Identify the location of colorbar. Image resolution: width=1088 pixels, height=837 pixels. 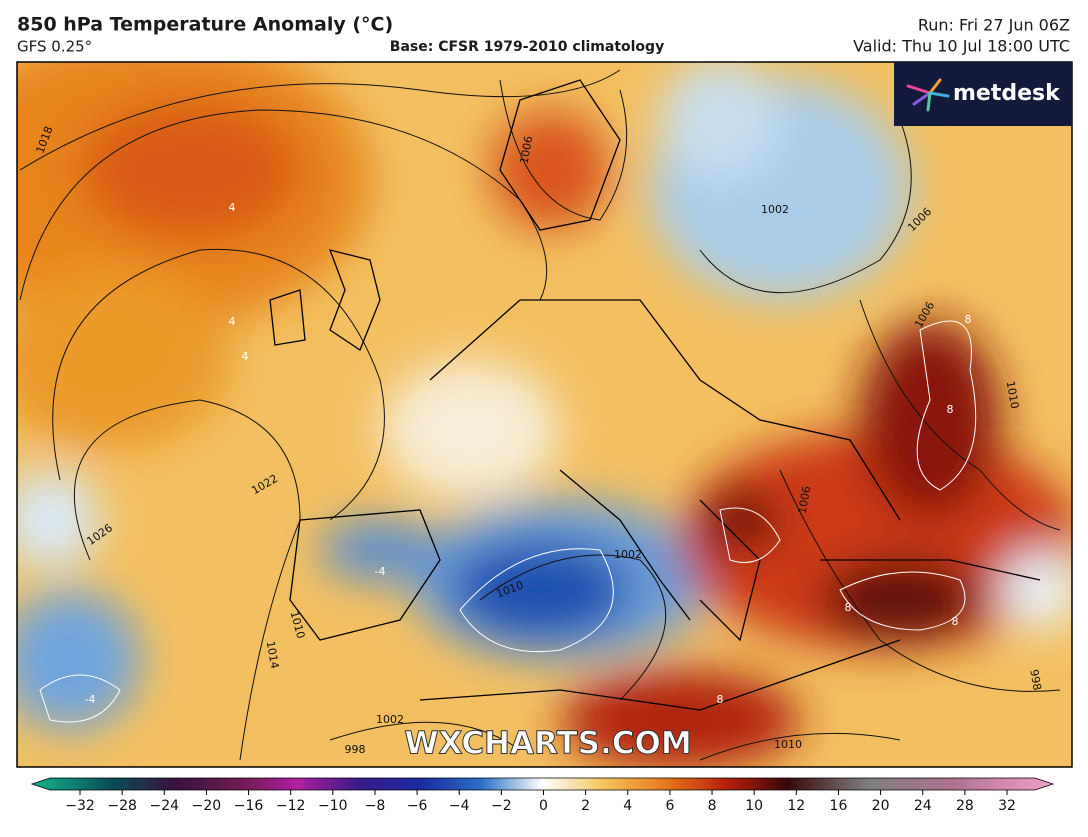
(542, 784).